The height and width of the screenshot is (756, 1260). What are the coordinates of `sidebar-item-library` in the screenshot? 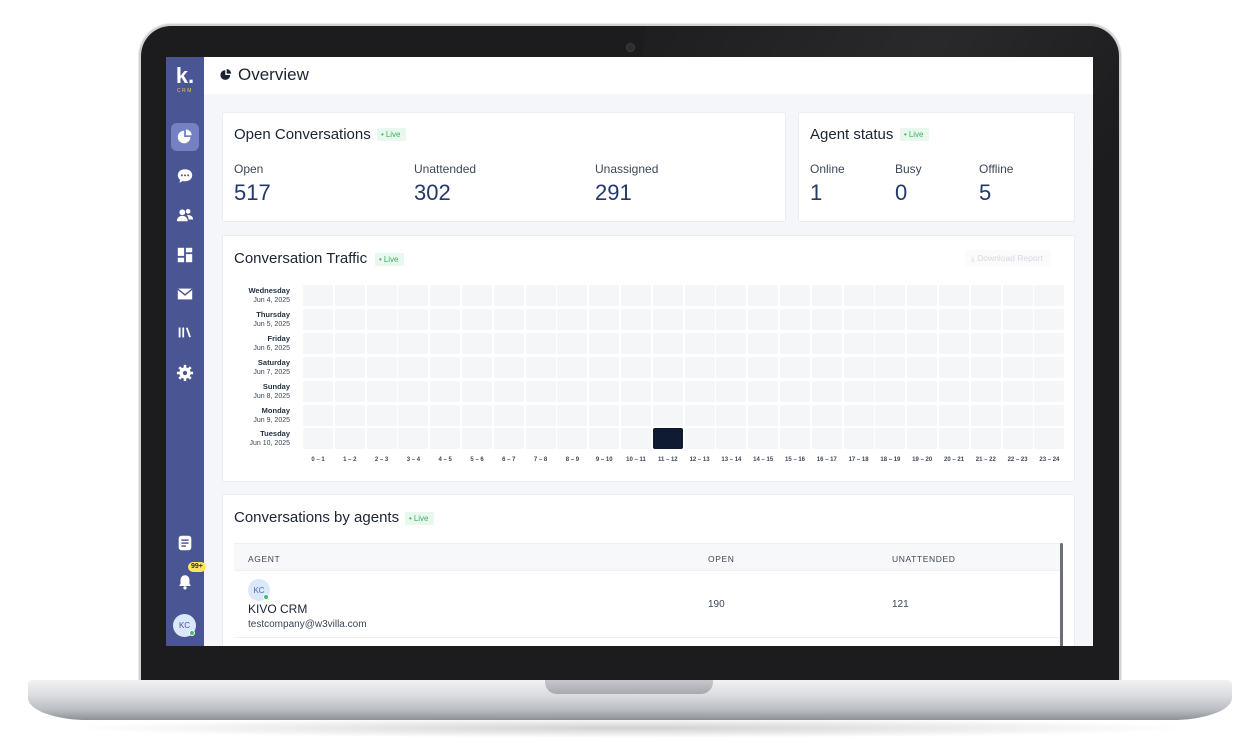 It's located at (185, 332).